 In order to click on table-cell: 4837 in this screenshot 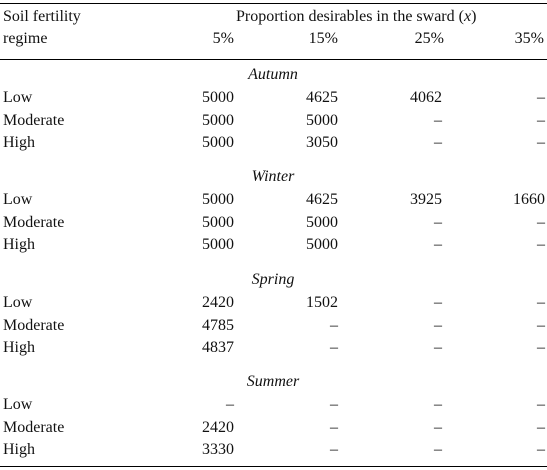, I will do `click(218, 348)`.